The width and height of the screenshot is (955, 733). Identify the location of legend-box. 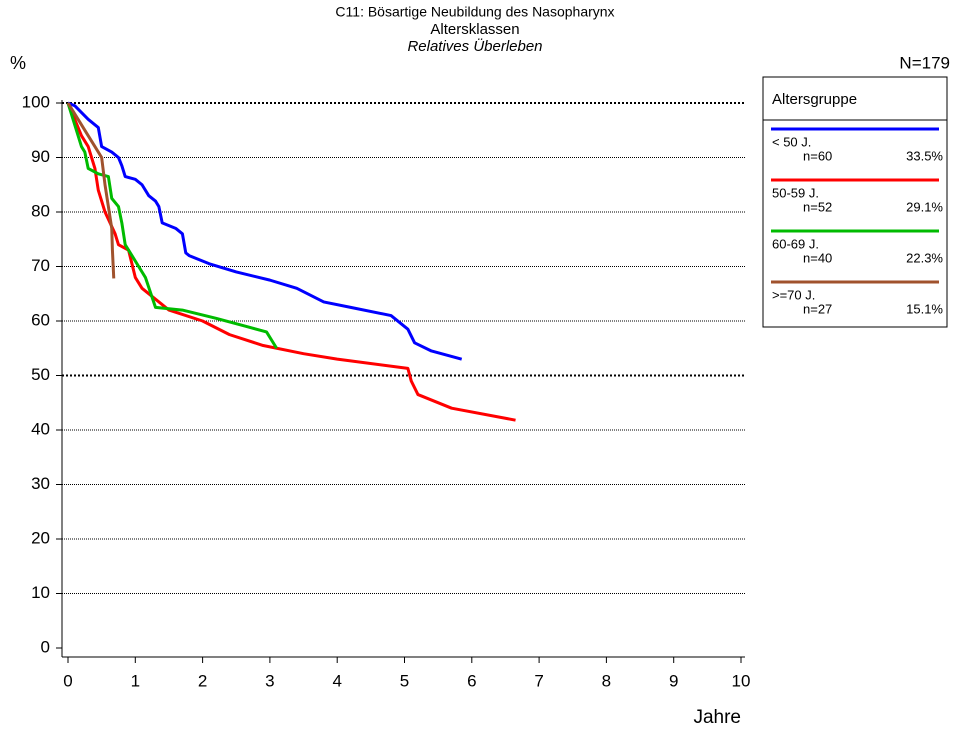
(855, 202).